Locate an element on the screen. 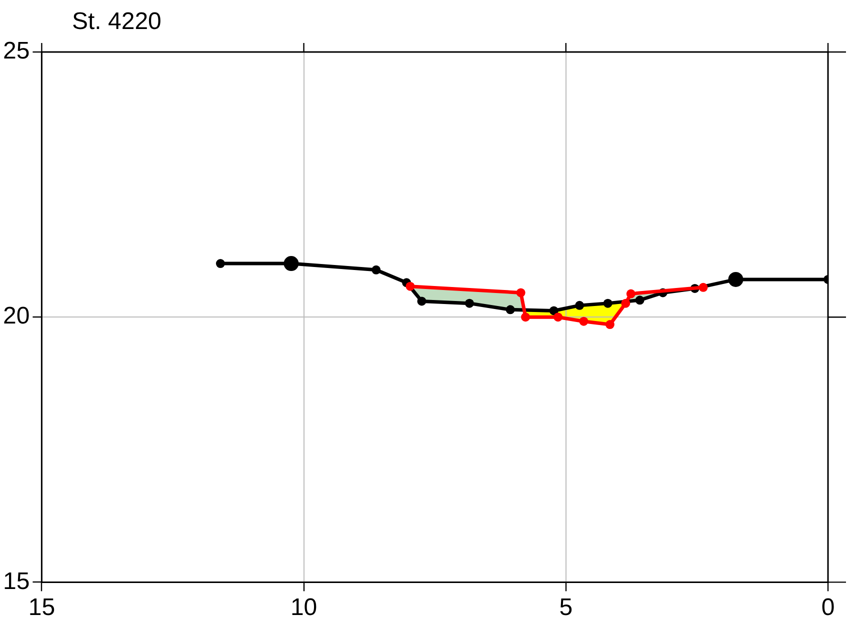 The width and height of the screenshot is (848, 626). chart-title: St. 4220 is located at coordinates (117, 22).